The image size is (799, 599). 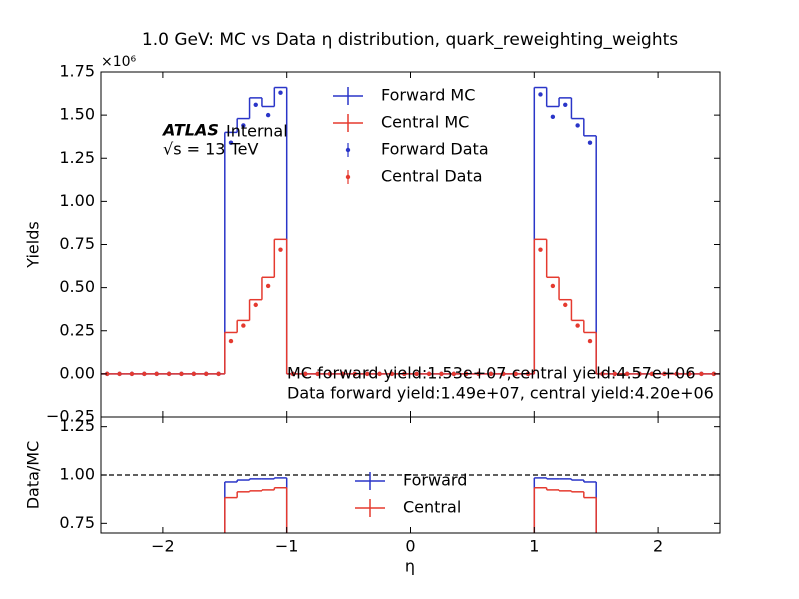 I want to click on y-axis-label: Data/MC, so click(x=33, y=475).